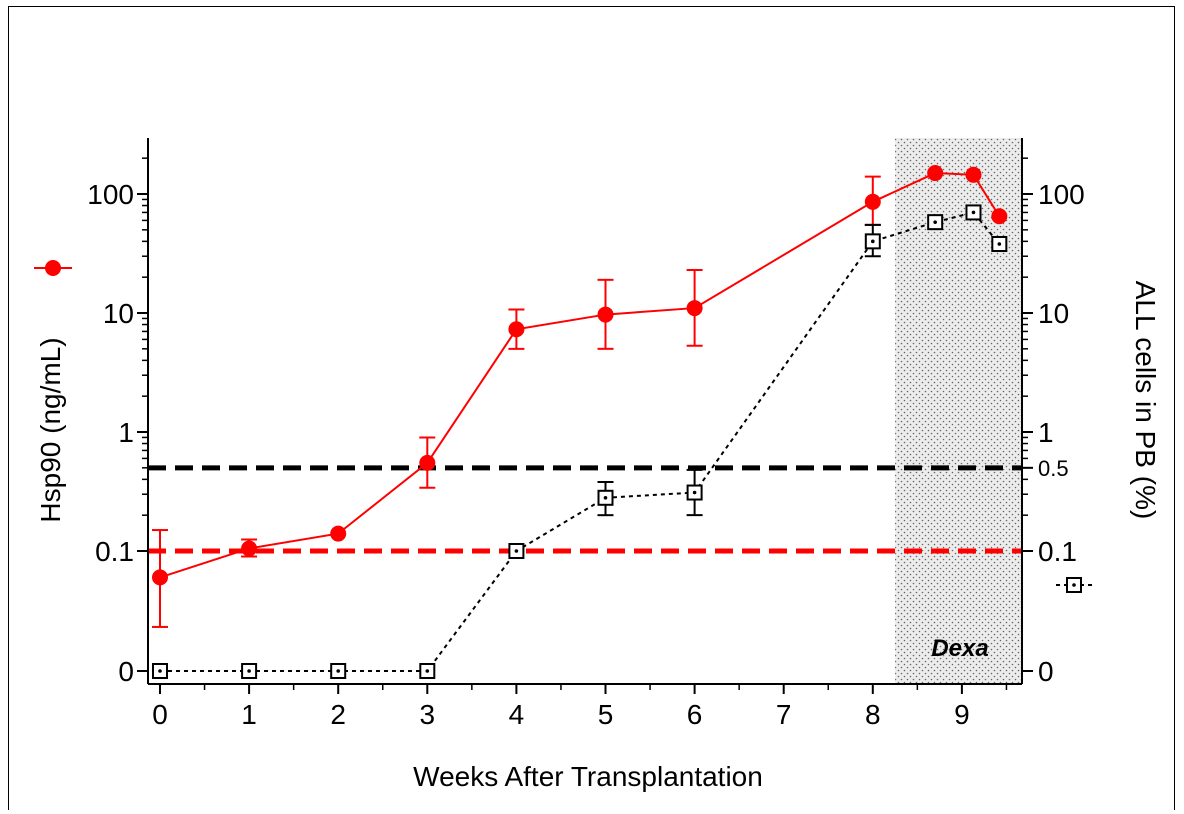 The width and height of the screenshot is (1184, 814). I want to click on y-right-tick-label: 100, so click(1061, 194).